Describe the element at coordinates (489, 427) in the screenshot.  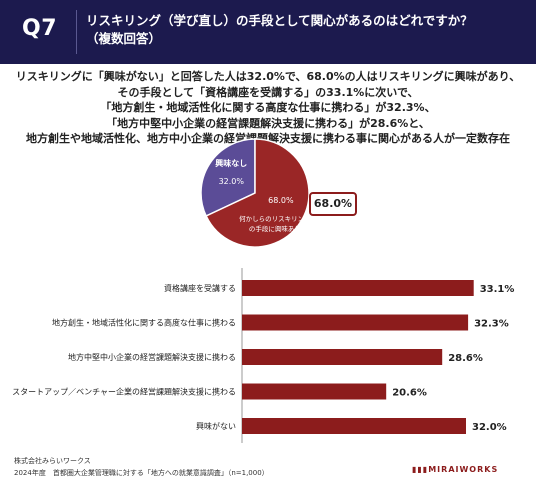
I see `bar-value-label: 32.0%` at that location.